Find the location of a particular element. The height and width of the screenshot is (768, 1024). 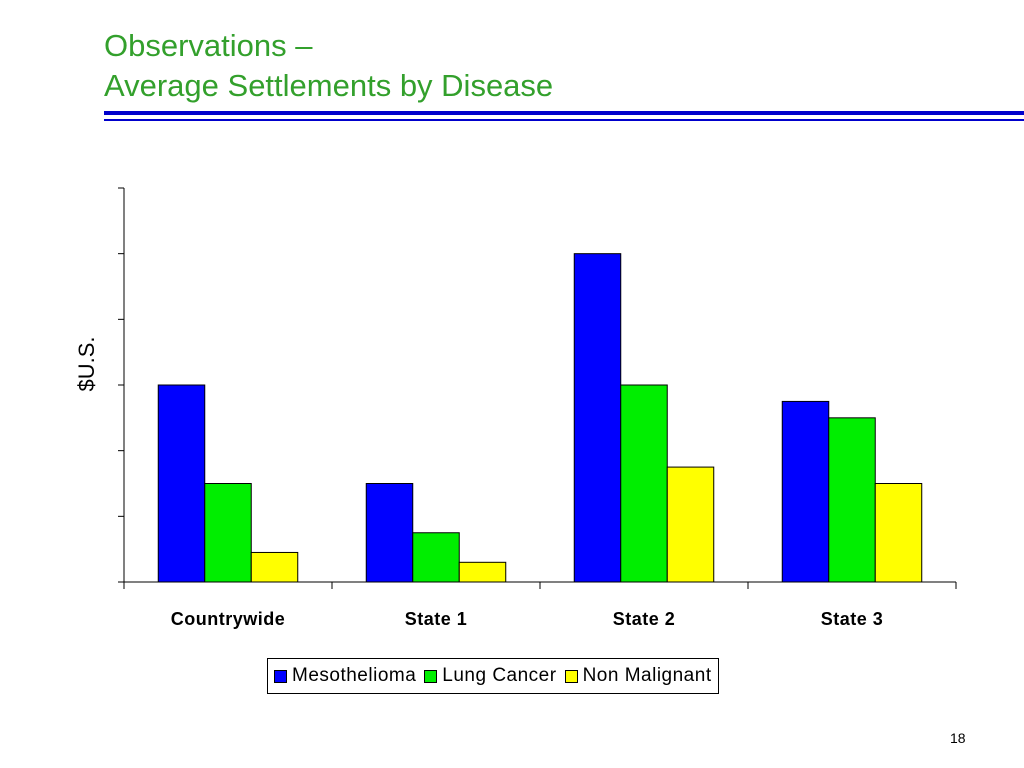

bar-lung-cancer-countrywide is located at coordinates (228, 533).